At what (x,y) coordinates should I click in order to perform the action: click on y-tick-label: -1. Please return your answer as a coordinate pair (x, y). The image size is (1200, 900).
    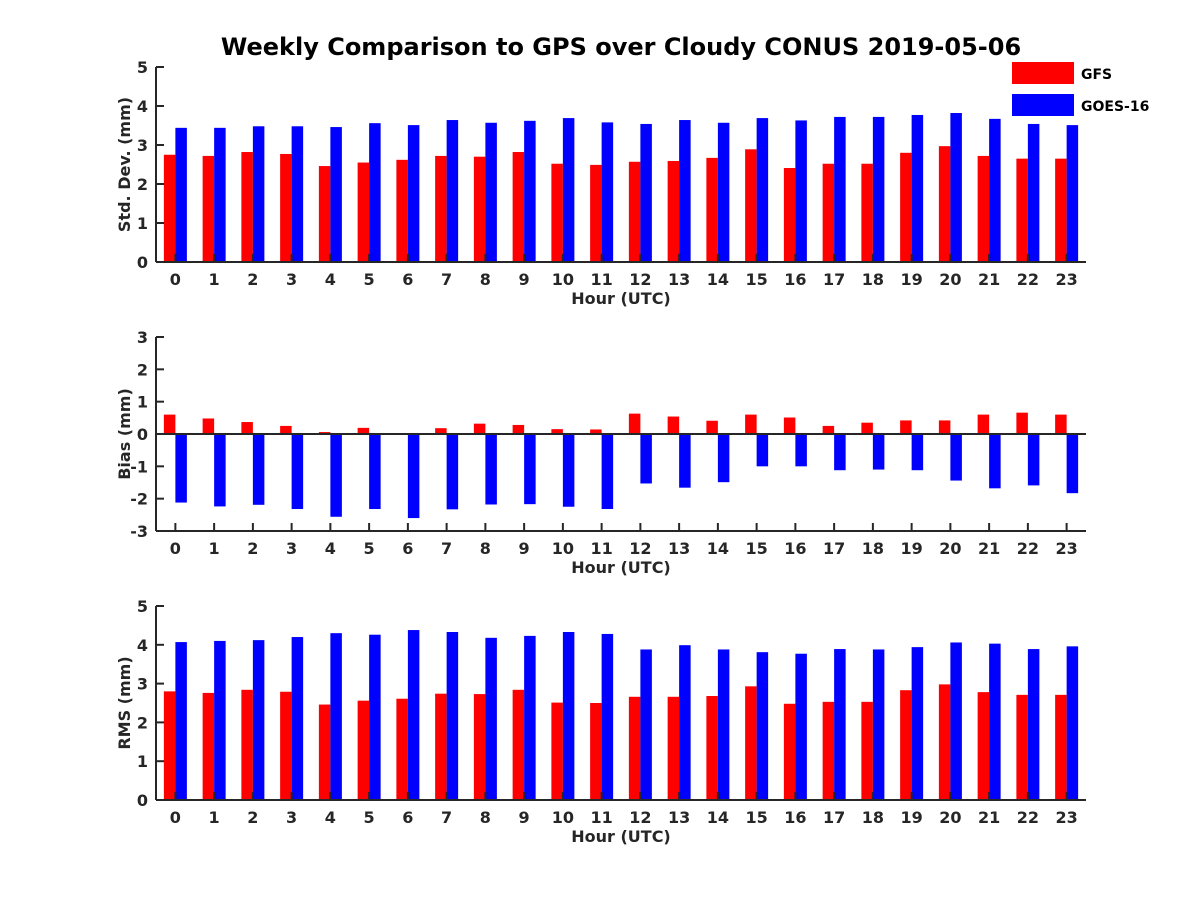
    Looking at the image, I should click on (139, 466).